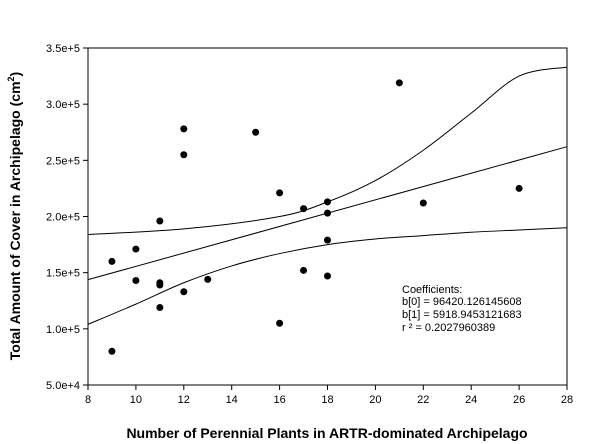  Describe the element at coordinates (63, 218) in the screenshot. I see `y-tick-label: 2.0e+5` at that location.